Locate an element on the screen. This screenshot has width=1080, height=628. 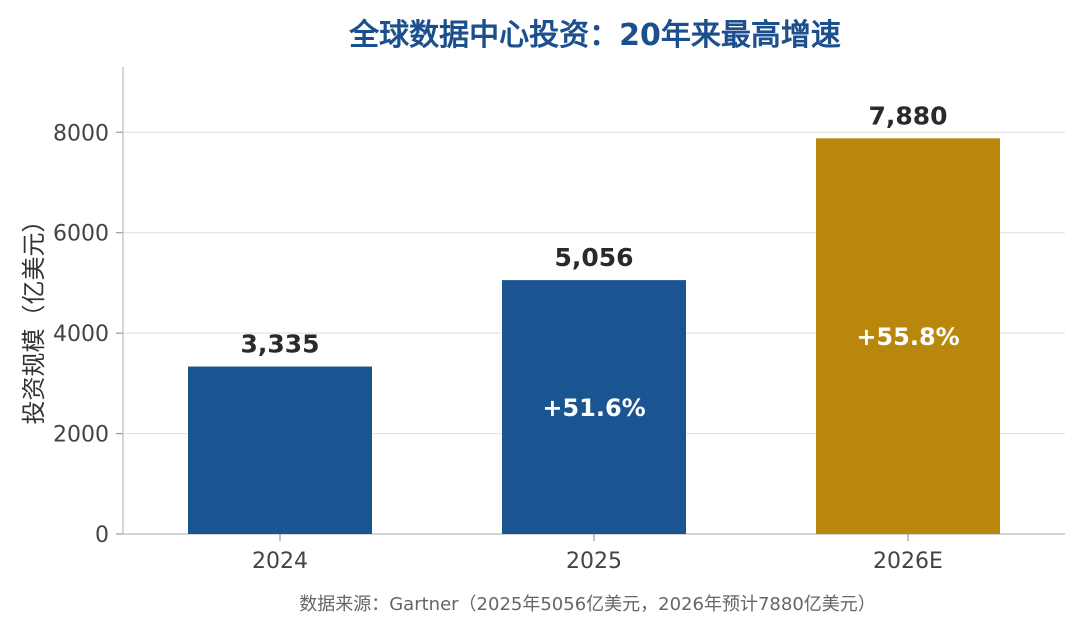
x-tick-label: 2024 is located at coordinates (280, 561).